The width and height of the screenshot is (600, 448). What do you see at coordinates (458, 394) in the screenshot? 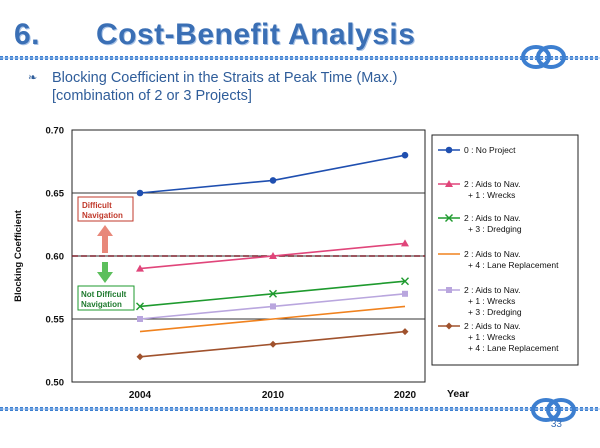
I see `x-axis-label: Year` at bounding box center [458, 394].